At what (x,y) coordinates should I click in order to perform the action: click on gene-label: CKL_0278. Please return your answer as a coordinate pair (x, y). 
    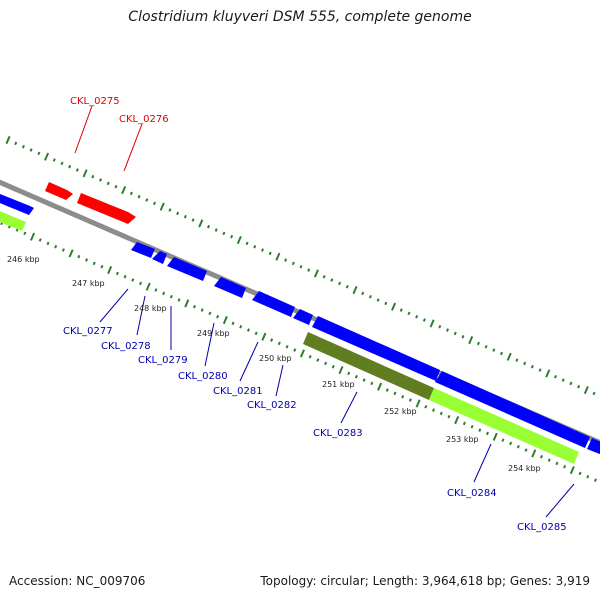
    Looking at the image, I should click on (126, 346).